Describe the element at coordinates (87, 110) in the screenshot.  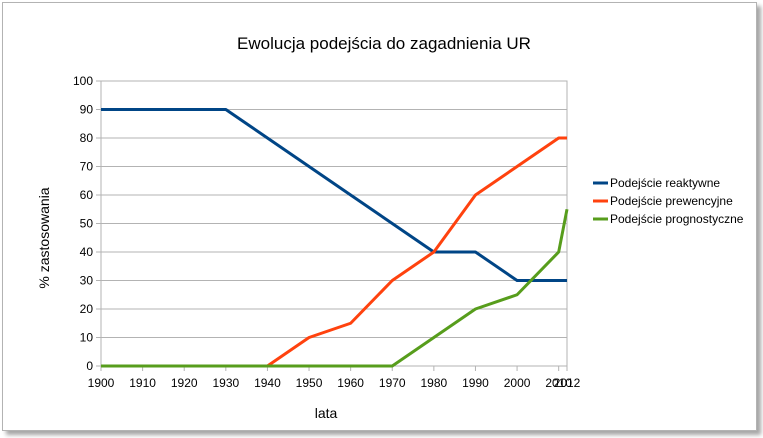
I see `y-tick-label: 90` at that location.